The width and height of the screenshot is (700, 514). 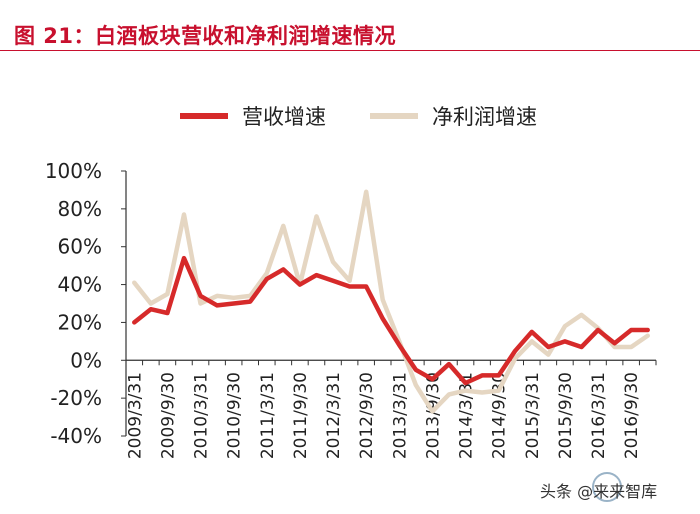 What do you see at coordinates (80, 247) in the screenshot?
I see `y-tick-label: 60%` at bounding box center [80, 247].